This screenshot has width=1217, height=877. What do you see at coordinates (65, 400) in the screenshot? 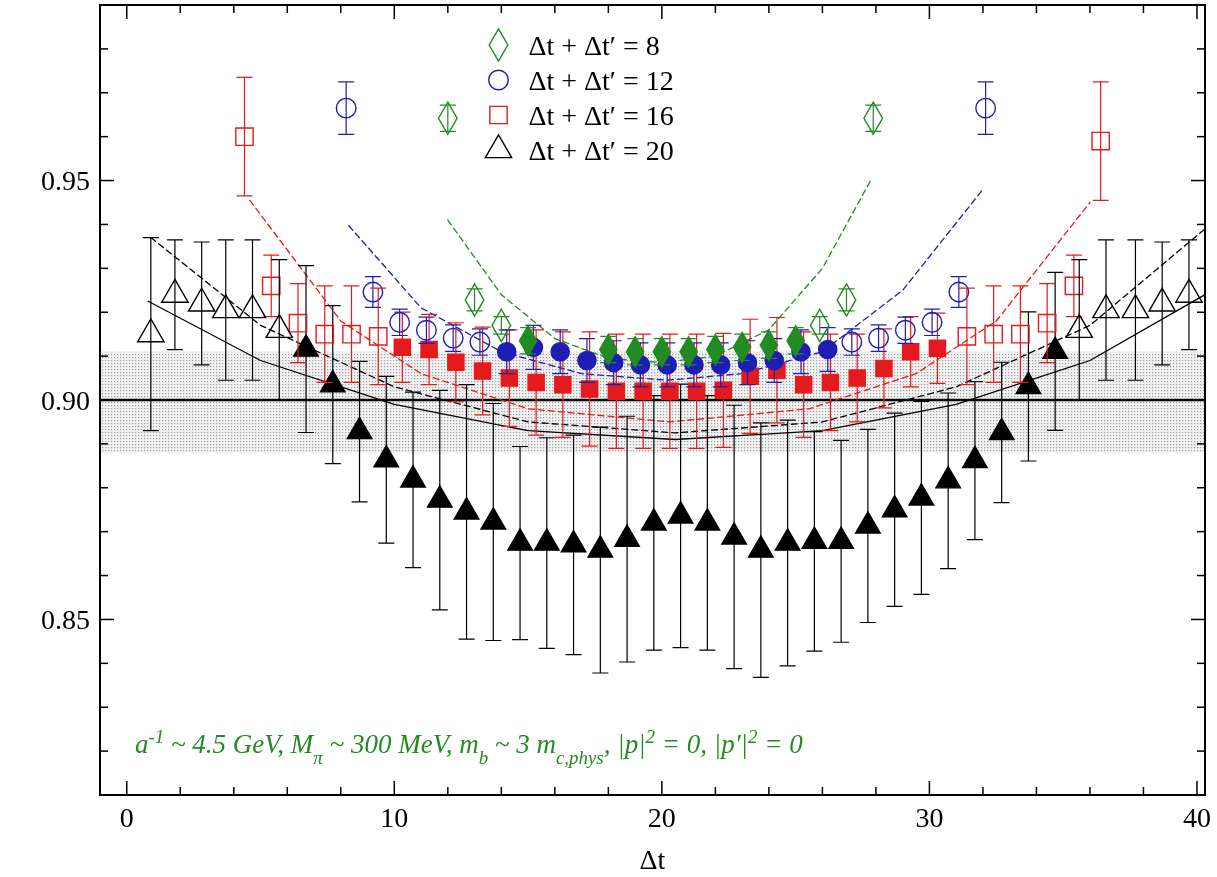
I see `y-tick-label: 0.90` at bounding box center [65, 400].